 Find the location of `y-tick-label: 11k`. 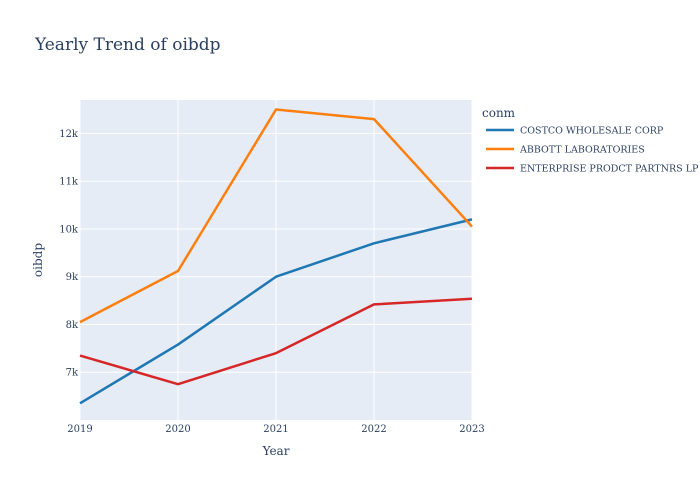

y-tick-label: 11k is located at coordinates (69, 182).